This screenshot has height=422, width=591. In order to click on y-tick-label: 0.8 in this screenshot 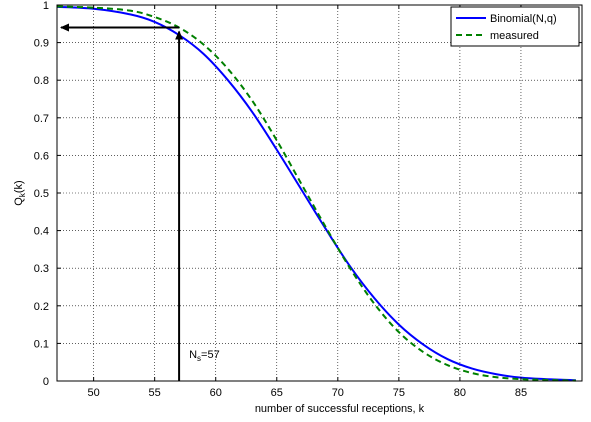, I will do `click(41, 81)`.